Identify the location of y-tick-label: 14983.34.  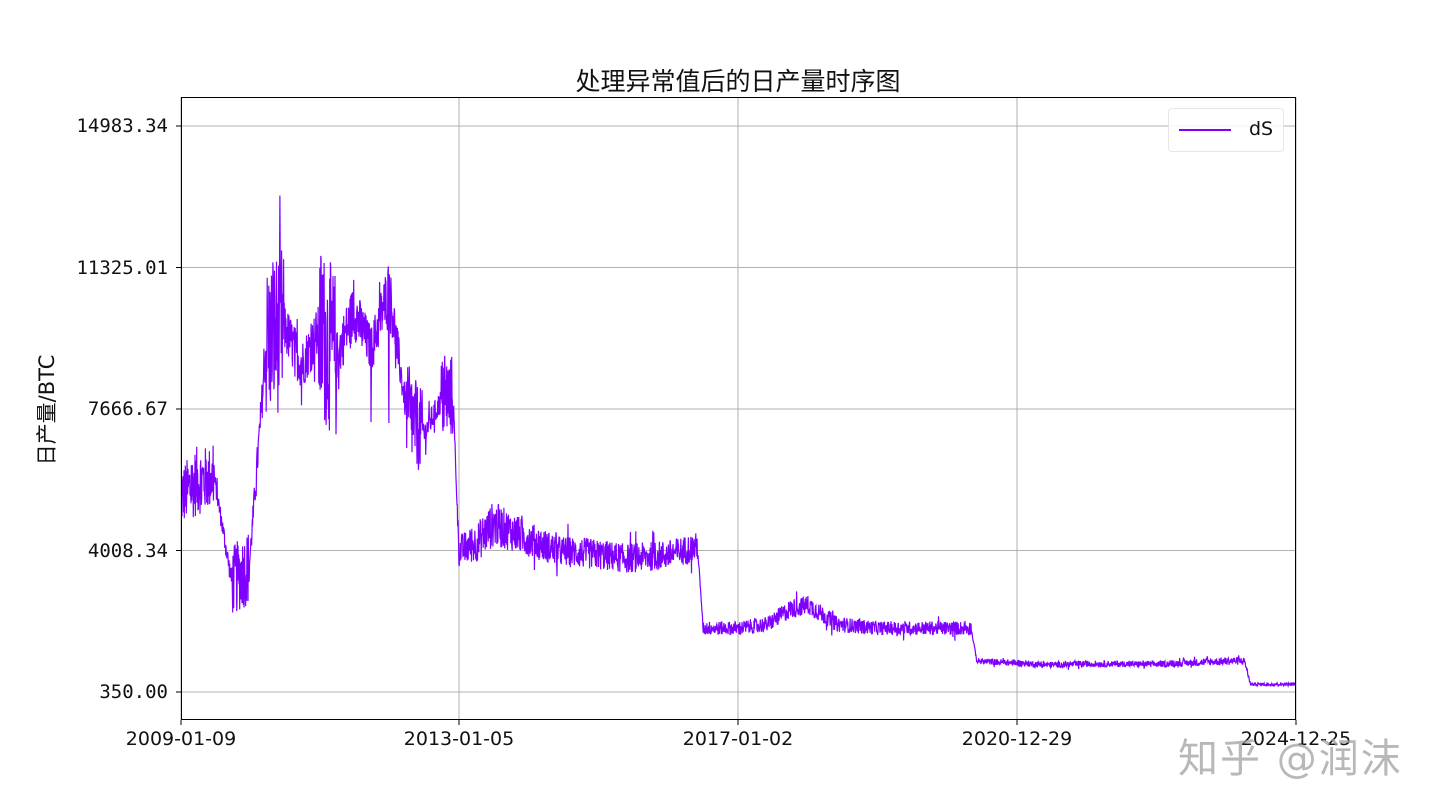
(122, 126).